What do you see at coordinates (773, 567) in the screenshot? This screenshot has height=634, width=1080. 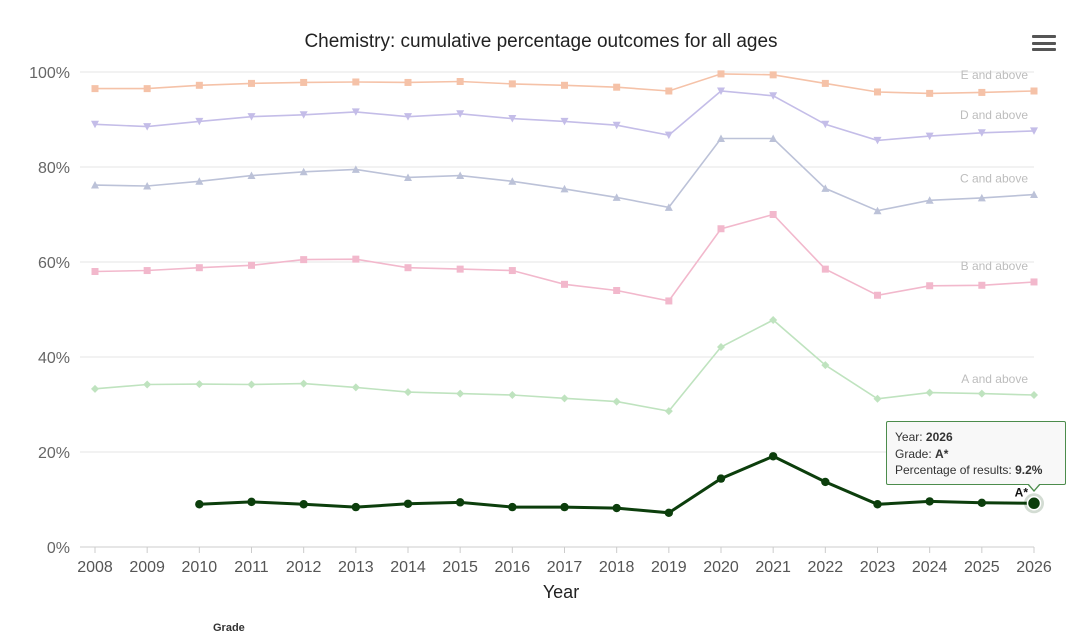 I see `x-tick-label: 2021` at bounding box center [773, 567].